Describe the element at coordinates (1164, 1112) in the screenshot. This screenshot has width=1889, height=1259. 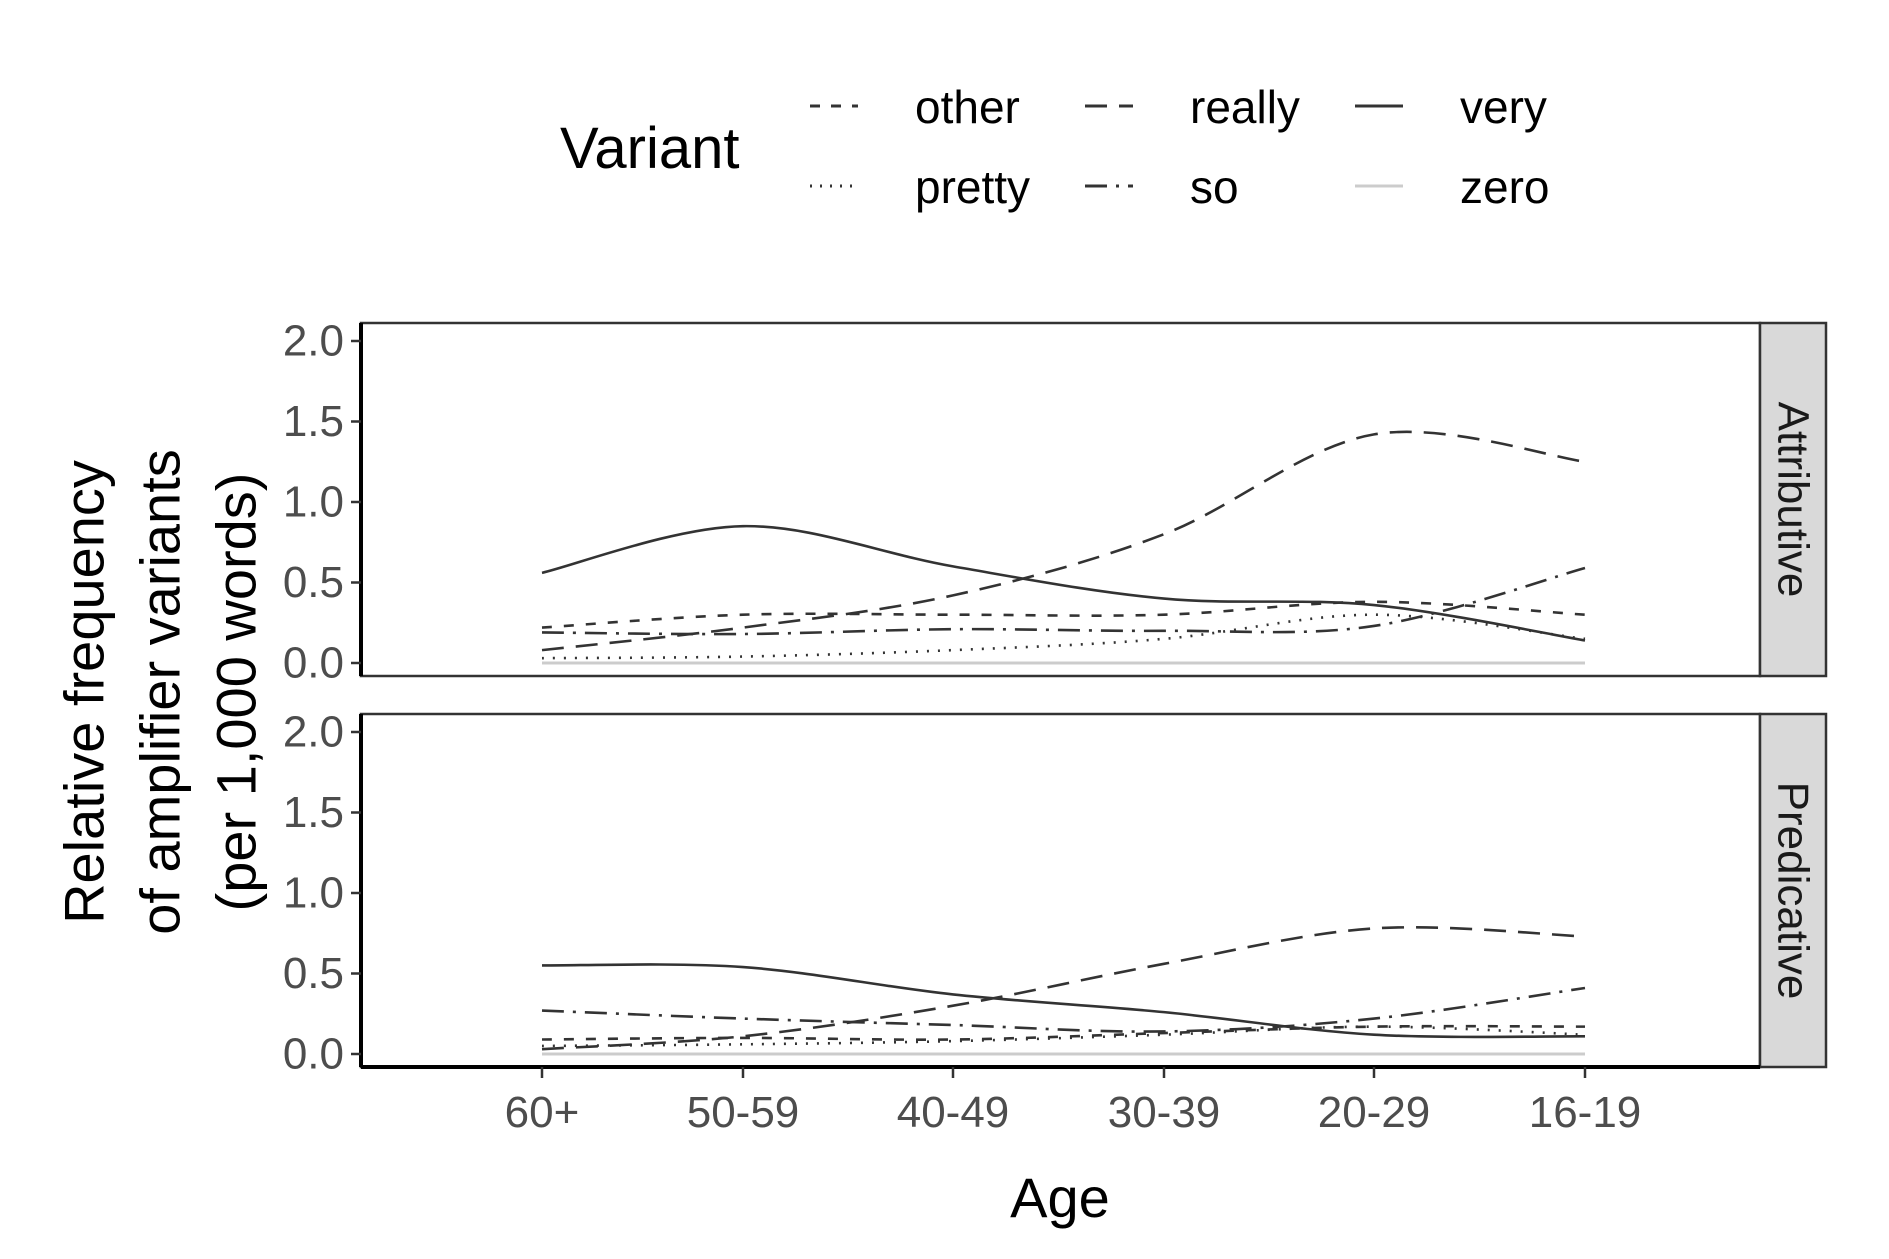
I see `x-tick-label: 30-39` at that location.